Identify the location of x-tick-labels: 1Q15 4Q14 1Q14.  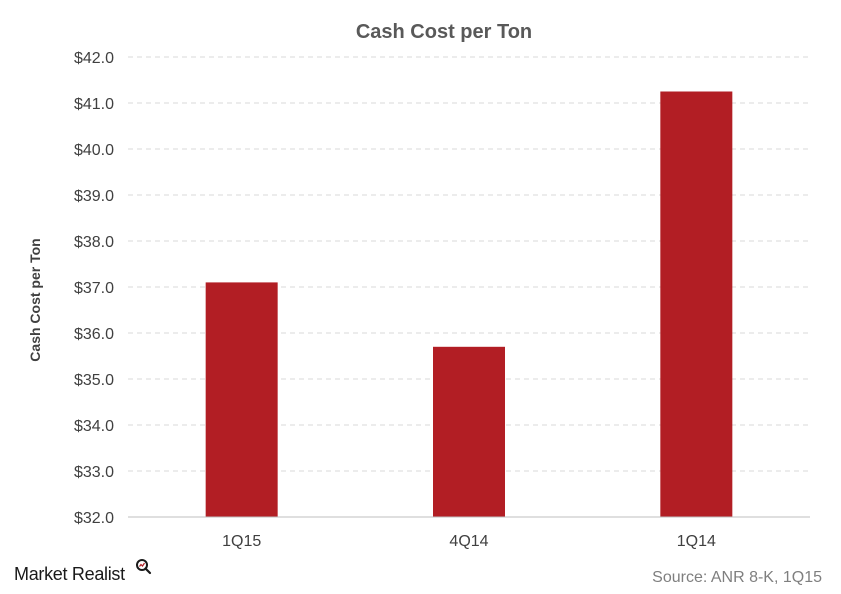
(469, 541).